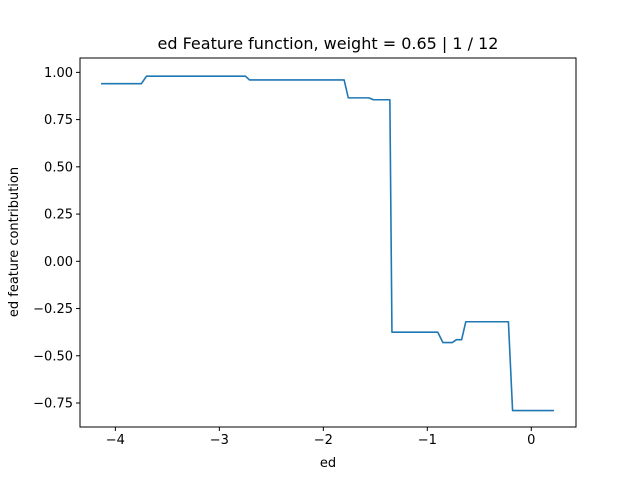  I want to click on x-tick-label: −1, so click(427, 440).